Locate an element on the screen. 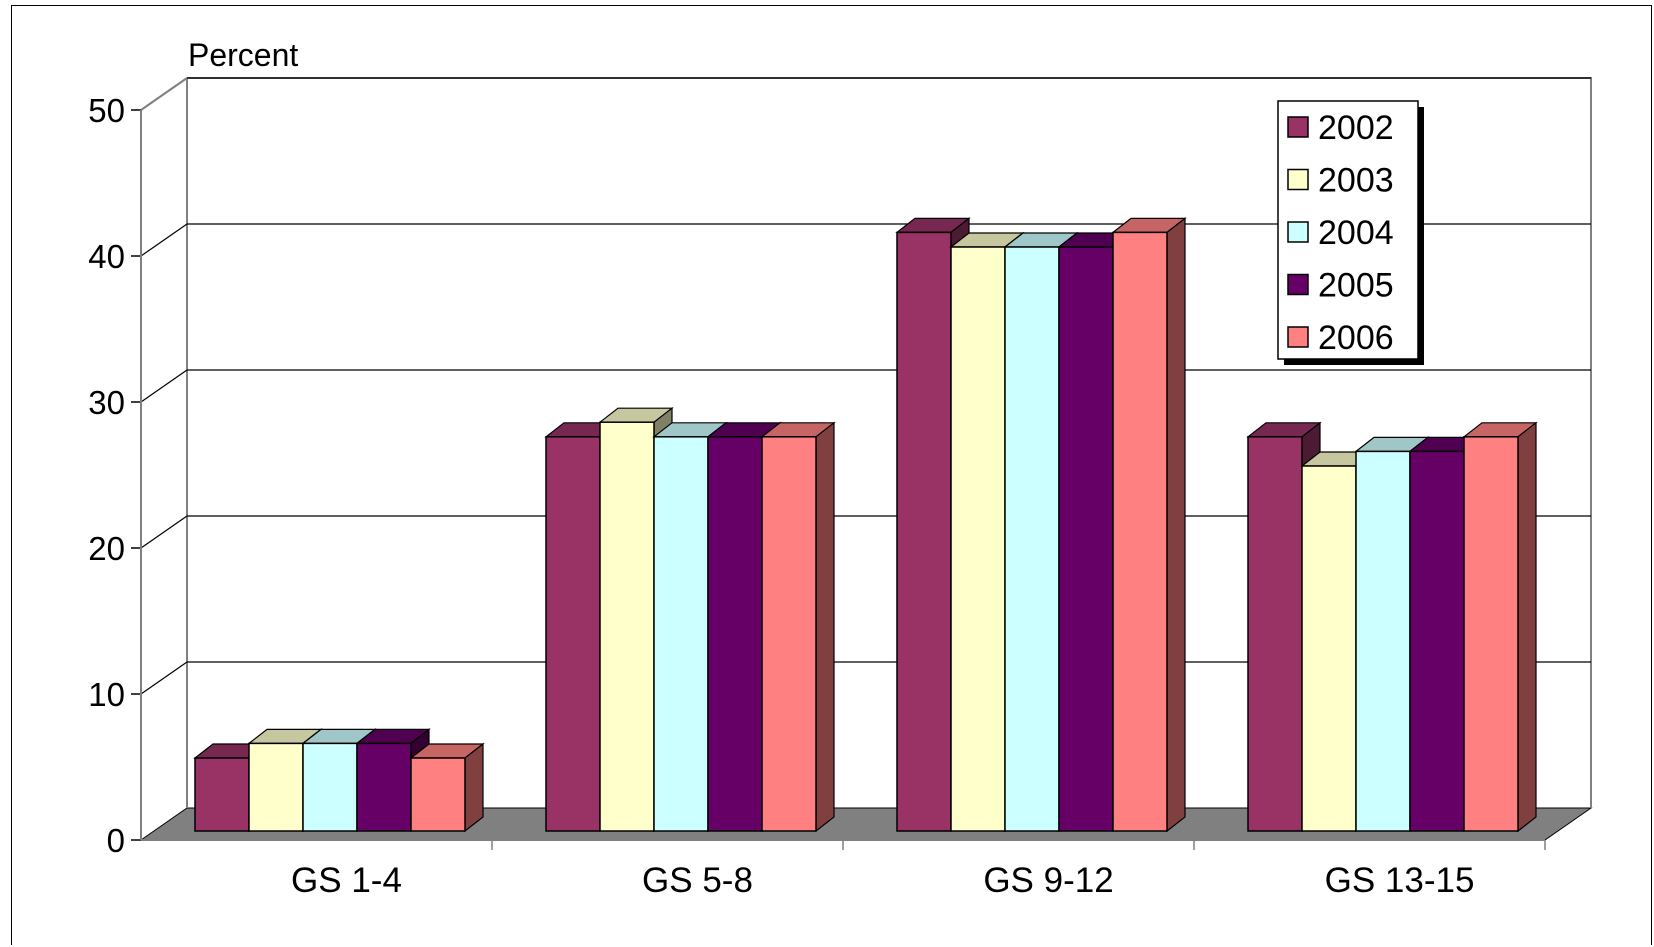 Image resolution: width=1654 pixels, height=947 pixels. y-tick-label: 0 is located at coordinates (116, 840).